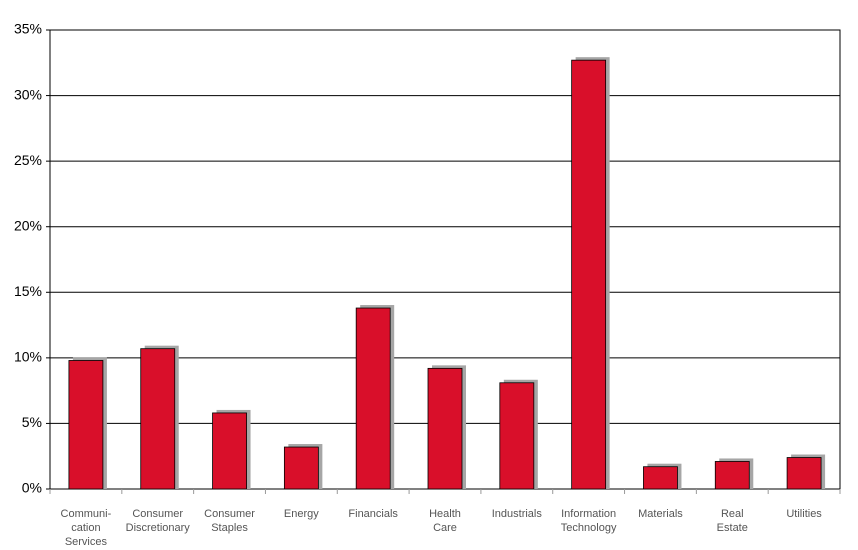 This screenshot has width=858, height=550. Describe the element at coordinates (86, 514) in the screenshot. I see `x-tick-label-line: Communi-` at that location.